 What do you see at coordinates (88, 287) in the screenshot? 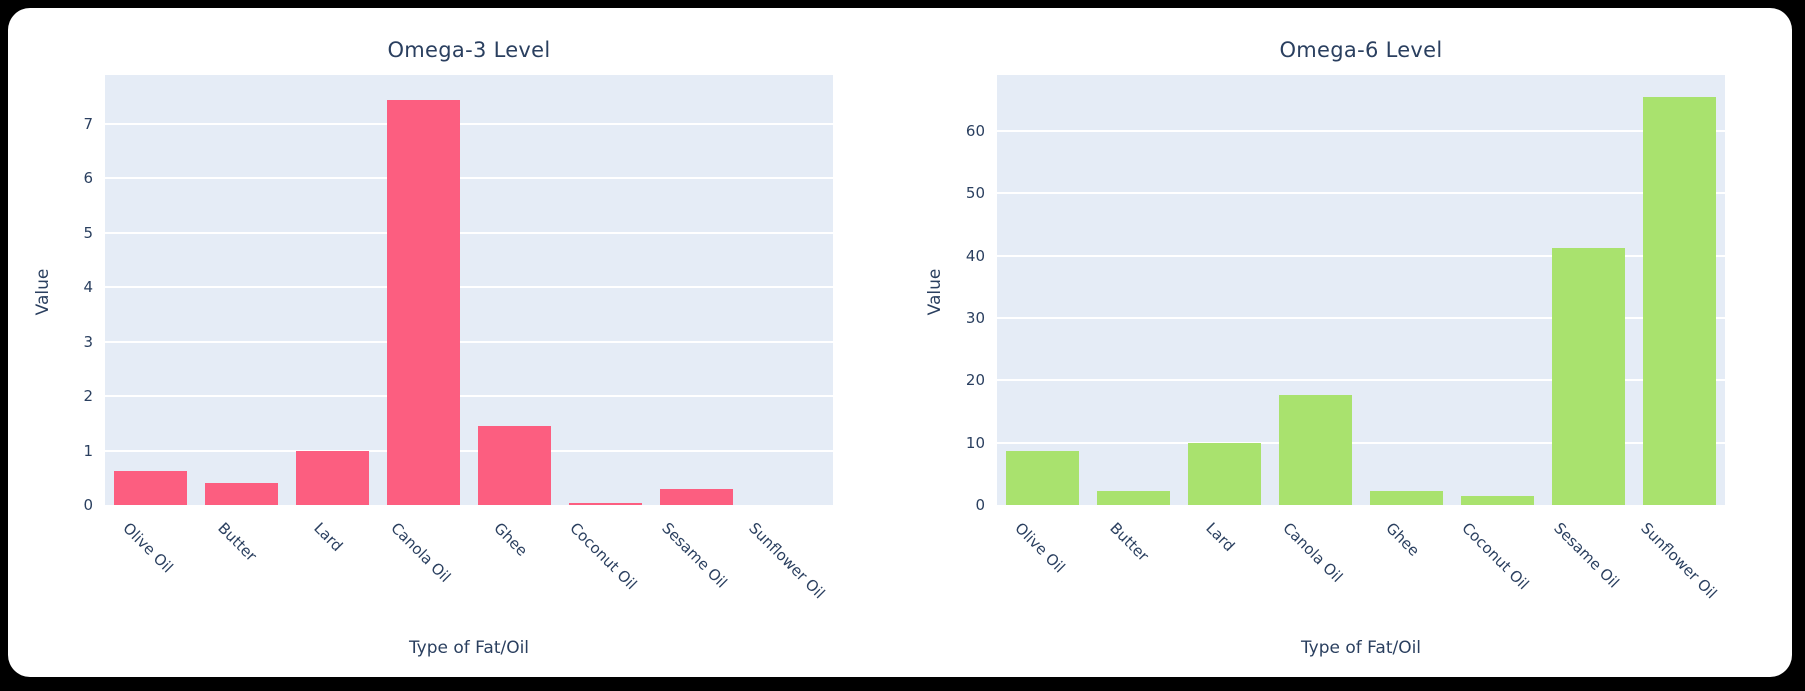
I see `y-tick-label: 4` at bounding box center [88, 287].